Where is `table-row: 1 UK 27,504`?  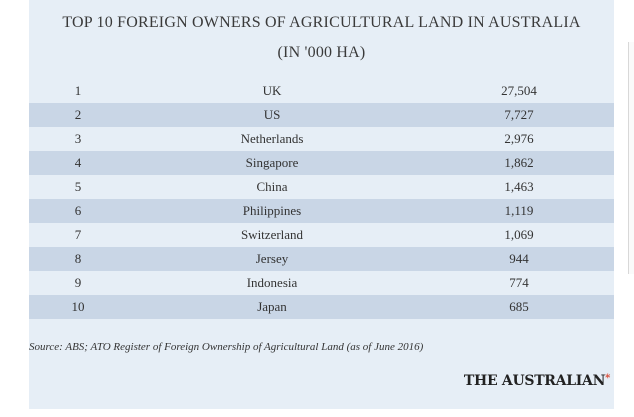
table-row: 1 UK 27,504 is located at coordinates (321, 91).